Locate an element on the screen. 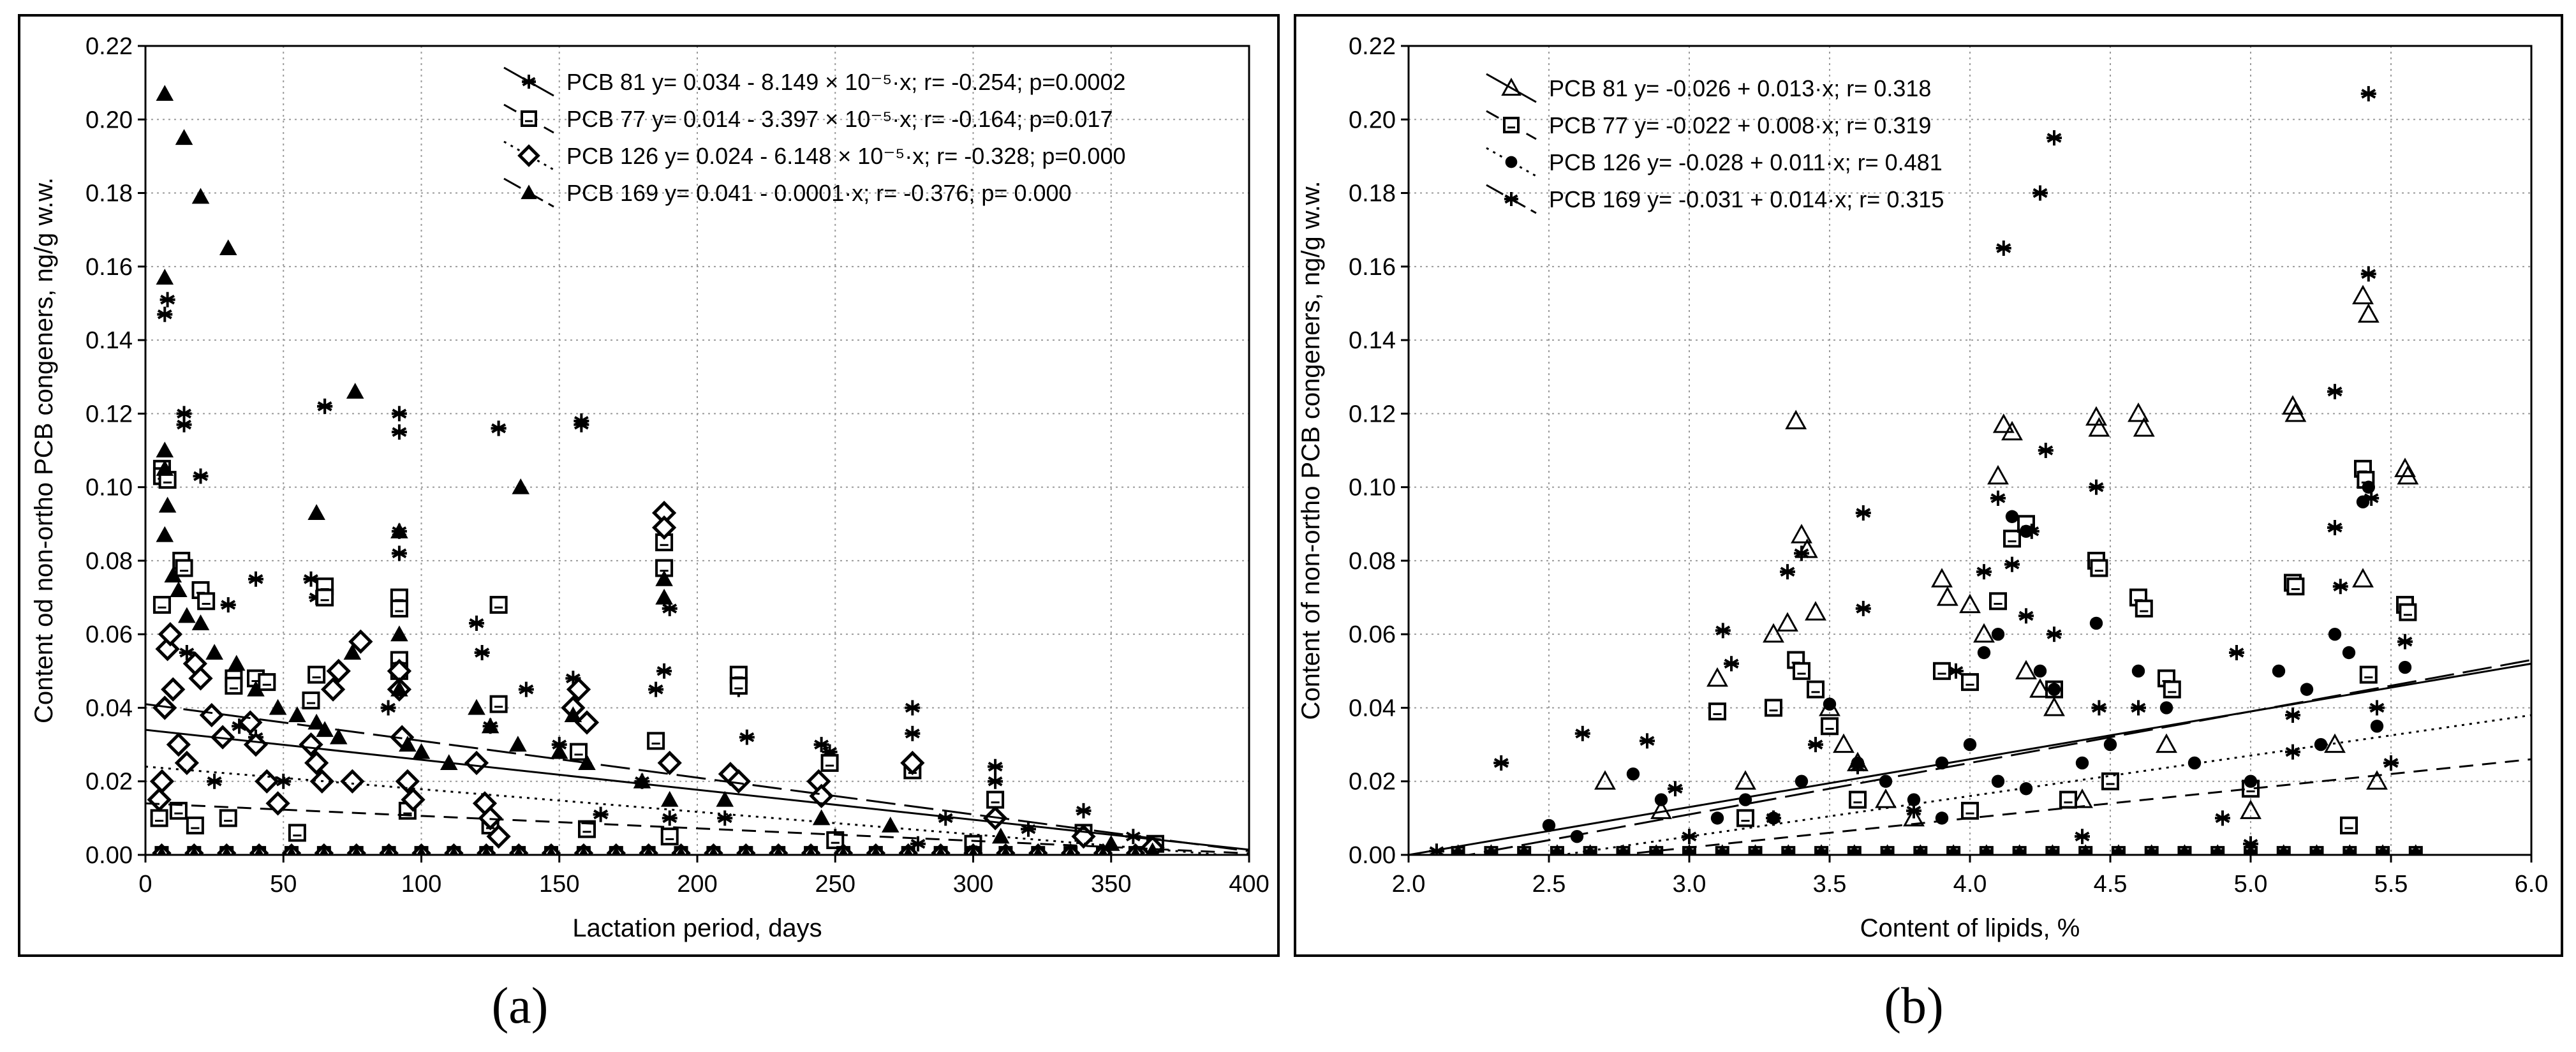  legend-label-2: PCB 77 y= -0.022 + 0.008·x; r= 0.319 is located at coordinates (1740, 125).